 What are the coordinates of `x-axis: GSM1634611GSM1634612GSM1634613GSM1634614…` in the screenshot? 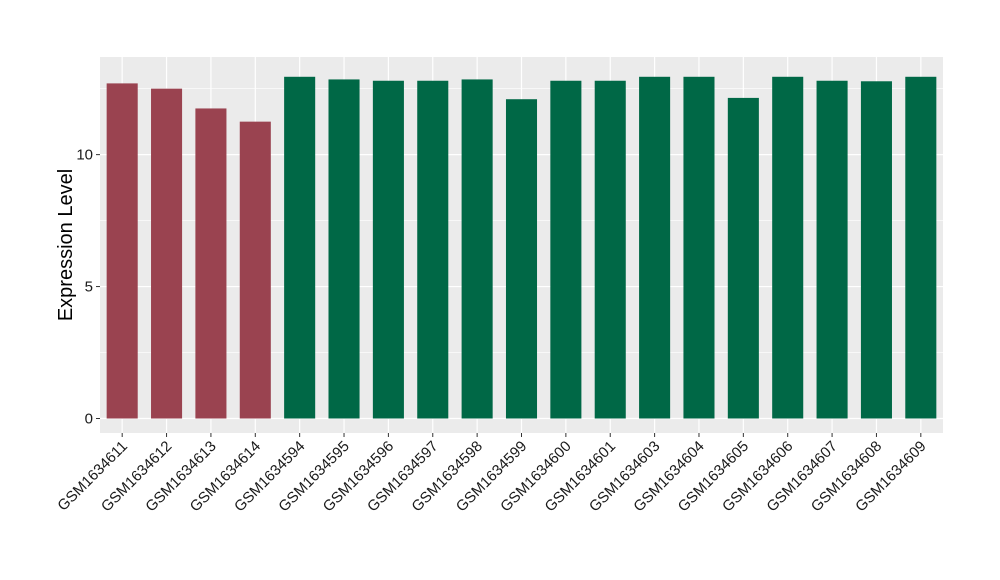 It's located at (492, 474).